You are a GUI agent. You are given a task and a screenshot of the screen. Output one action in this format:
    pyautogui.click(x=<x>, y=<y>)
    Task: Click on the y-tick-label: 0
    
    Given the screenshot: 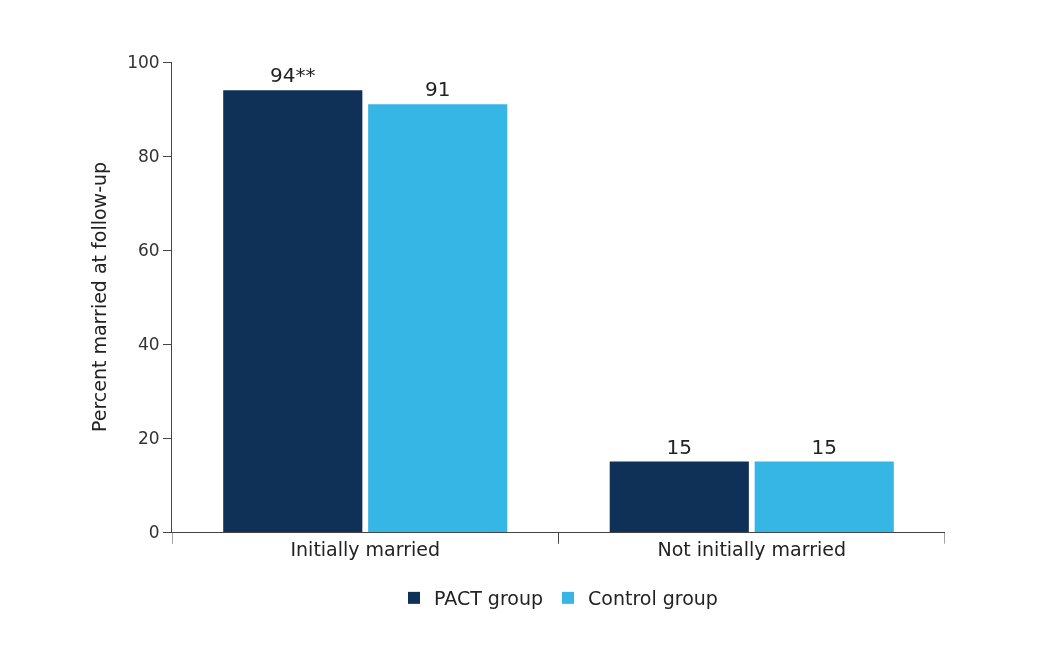 What is the action you would take?
    pyautogui.click(x=154, y=531)
    